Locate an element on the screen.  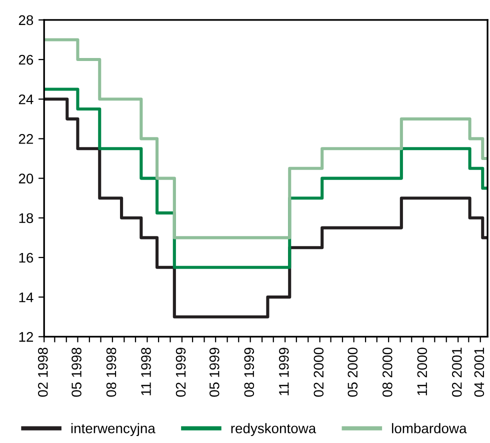
y-tick-label: 18 is located at coordinates (26, 218).